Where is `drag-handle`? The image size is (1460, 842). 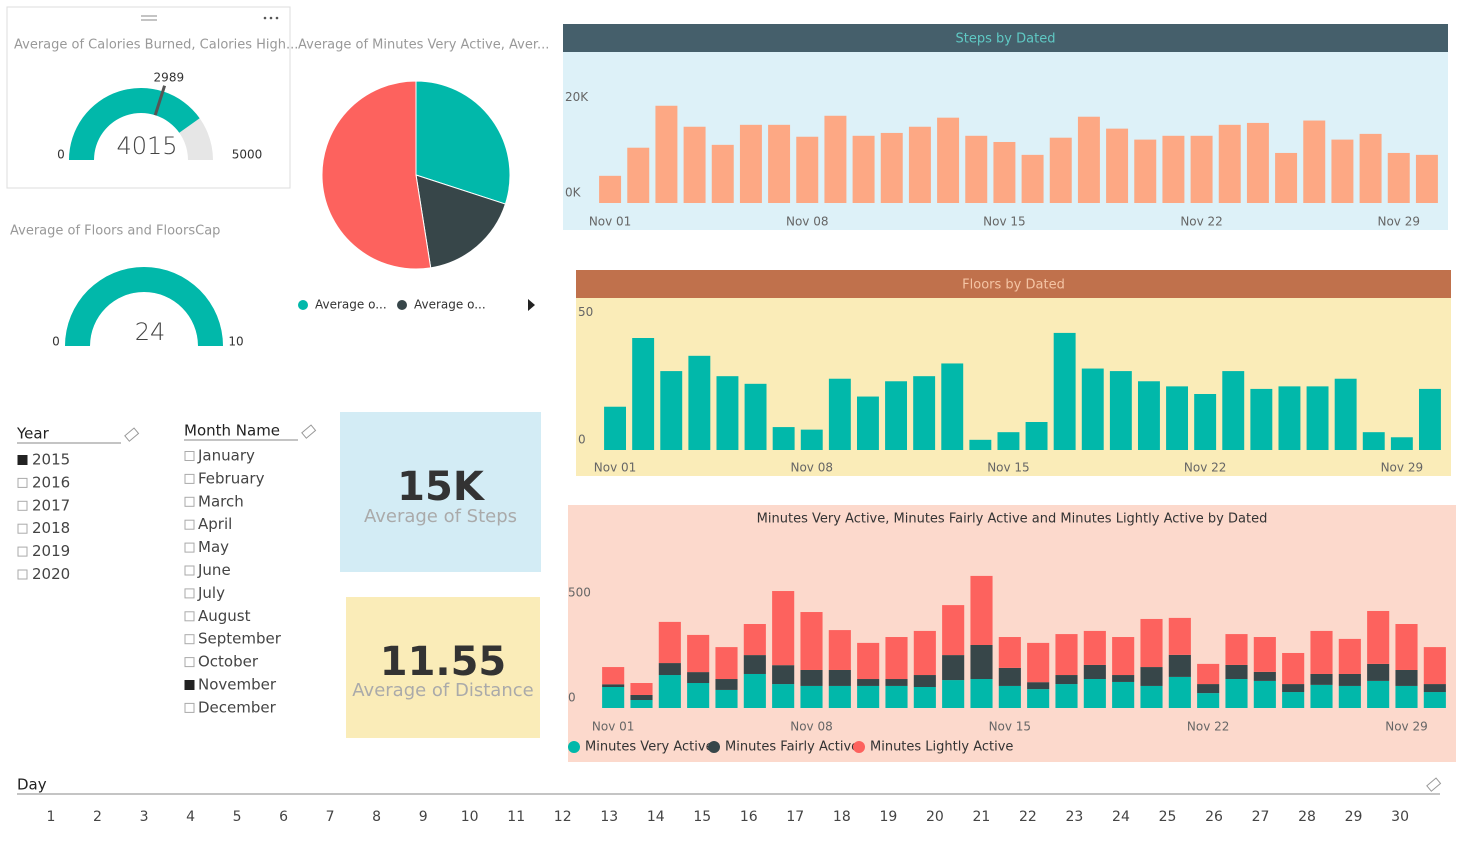
drag-handle is located at coordinates (149, 18).